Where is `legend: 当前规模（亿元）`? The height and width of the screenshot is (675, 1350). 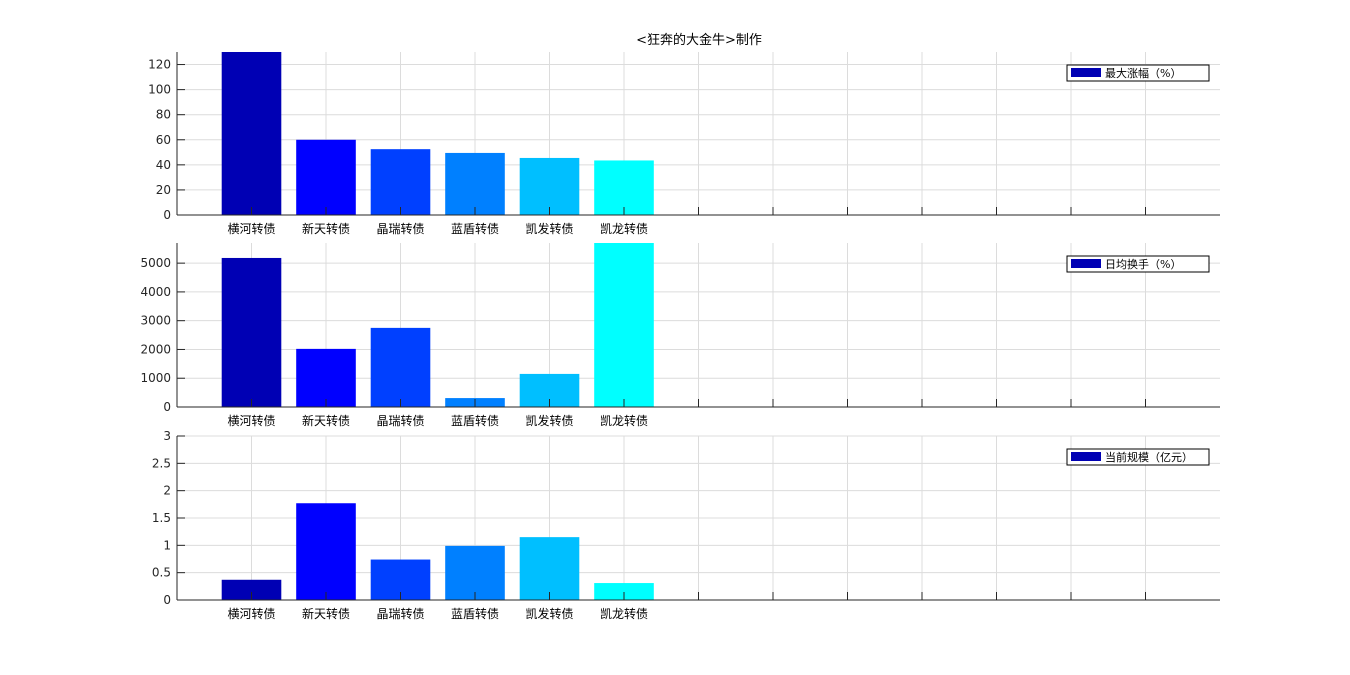 legend: 当前规模（亿元） is located at coordinates (1138, 457).